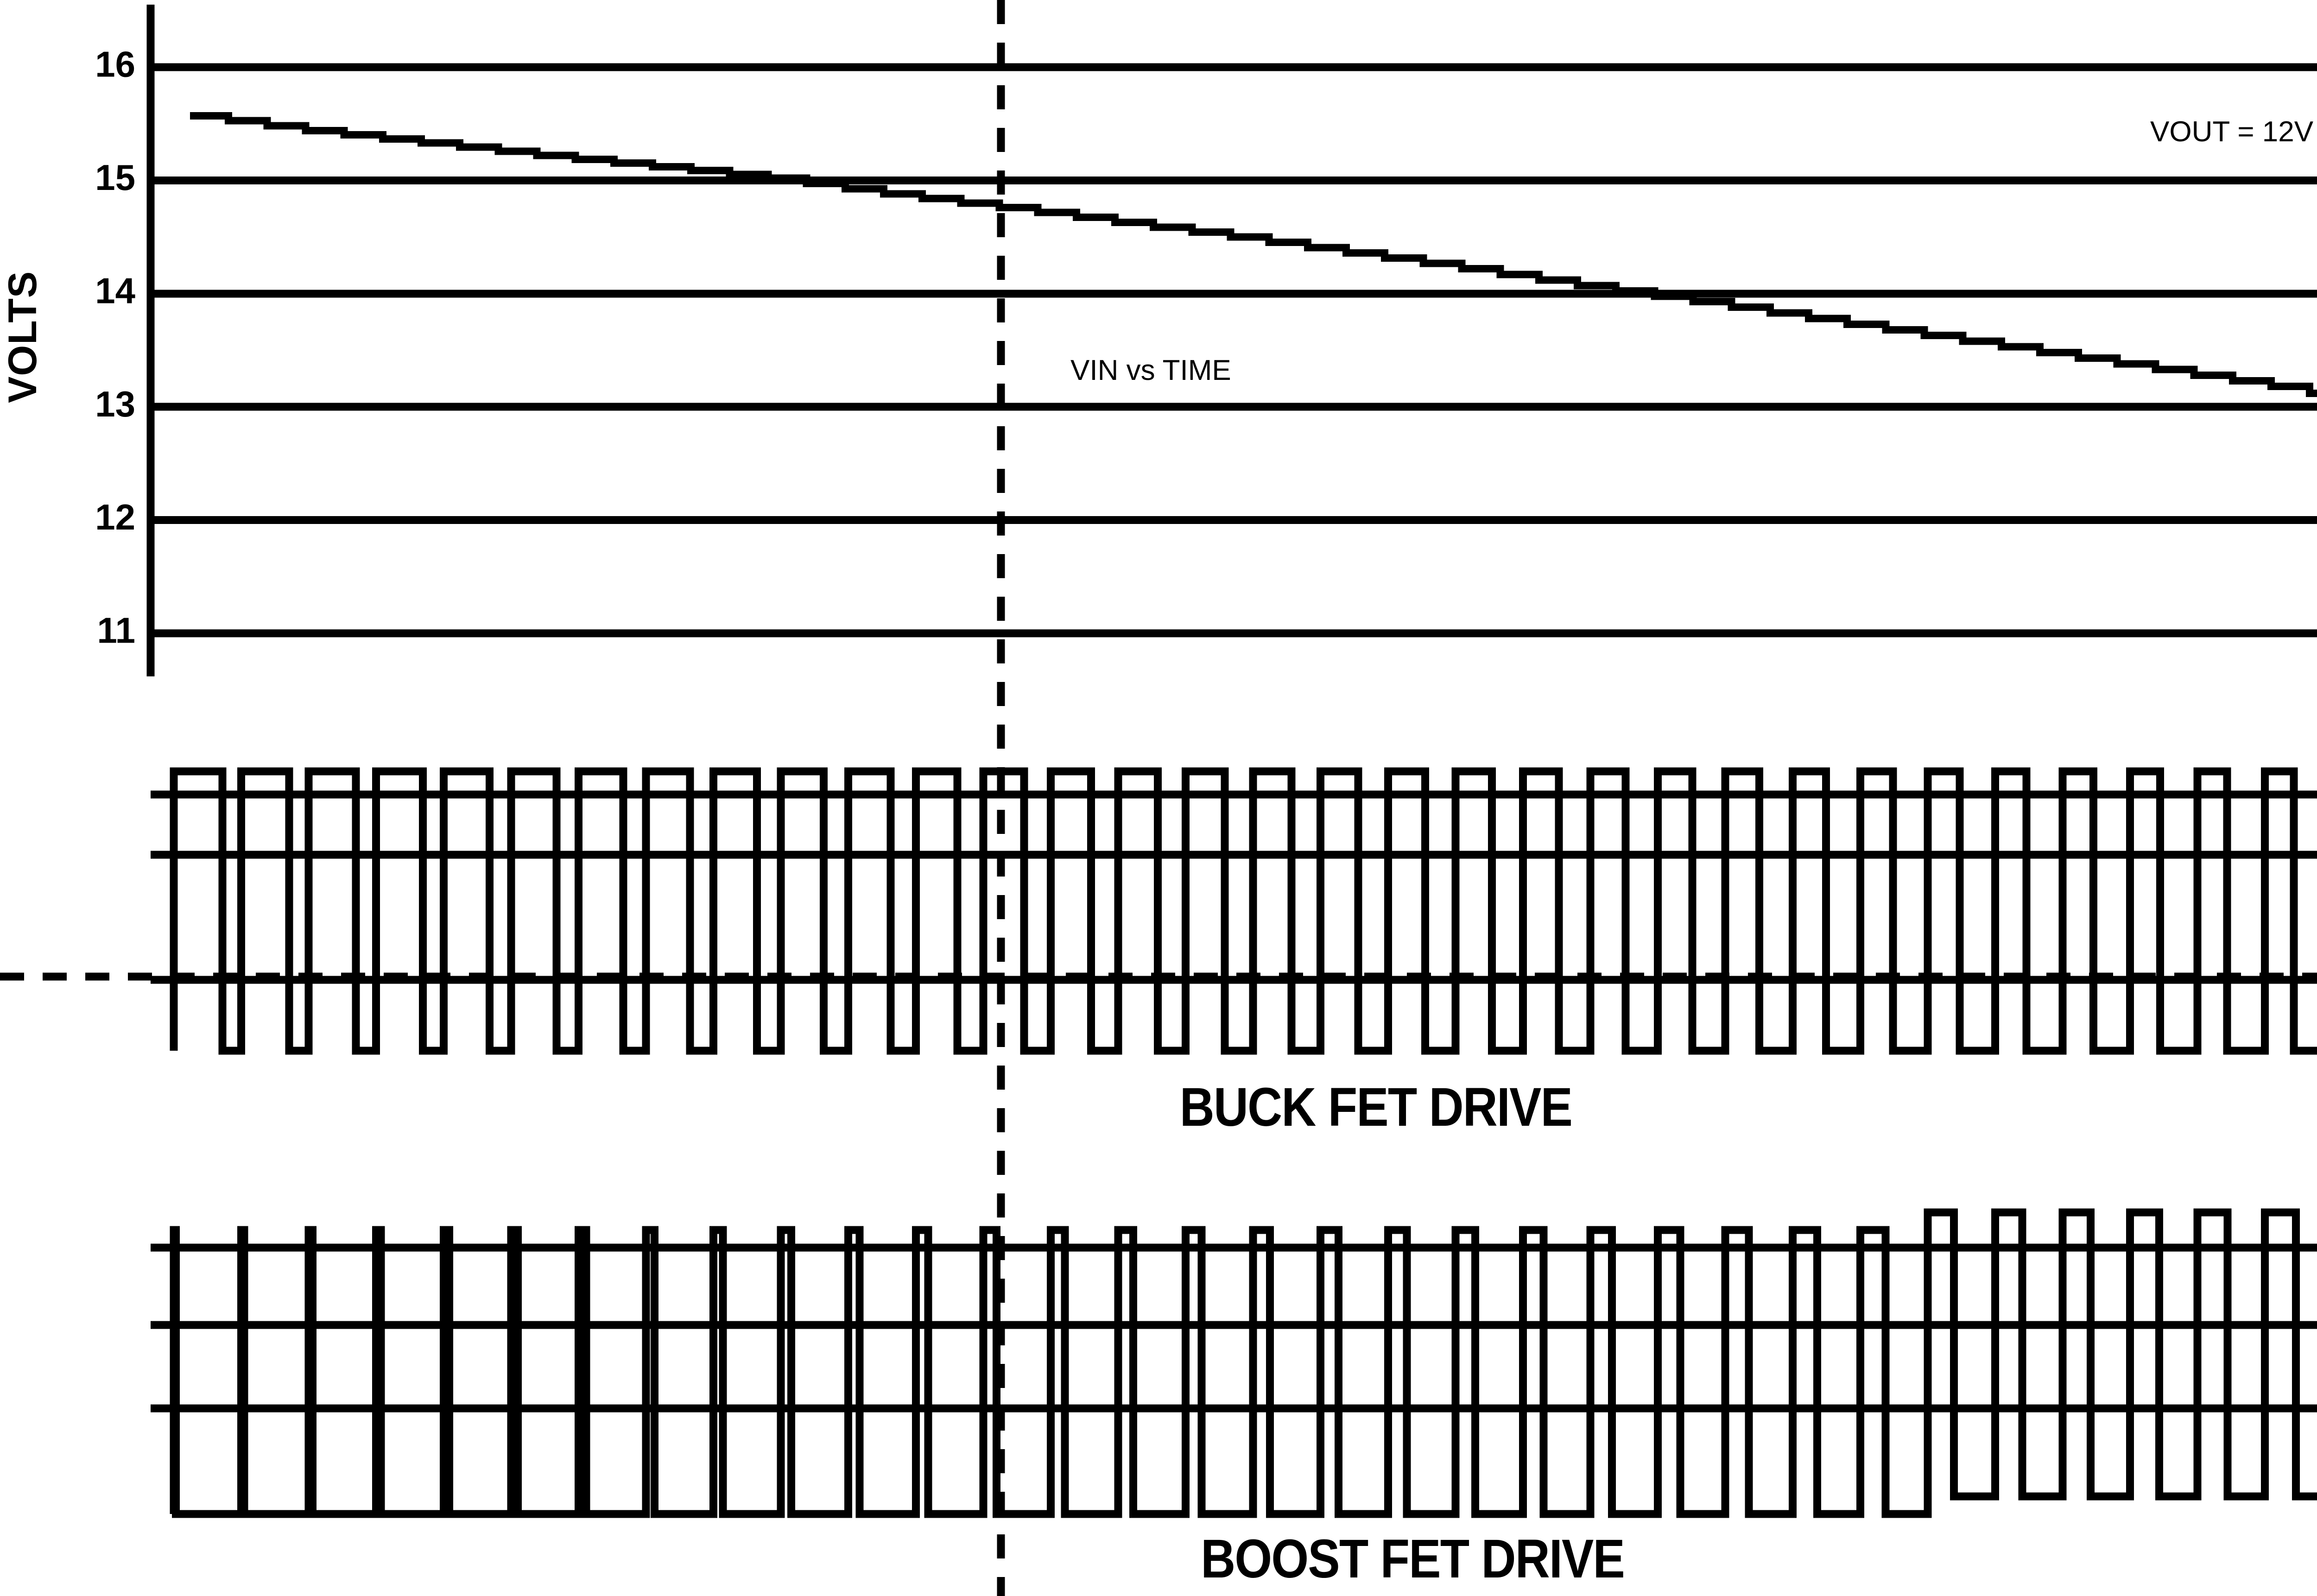 The image size is (2317, 1596). I want to click on boost-gridlines, so click(1234, 1328).